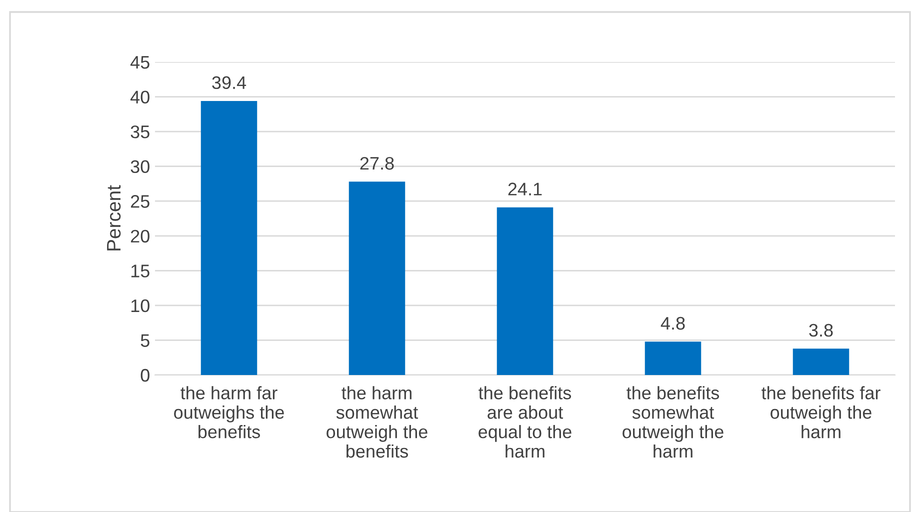 The width and height of the screenshot is (912, 512). I want to click on y-tick-label: 20, so click(140, 236).